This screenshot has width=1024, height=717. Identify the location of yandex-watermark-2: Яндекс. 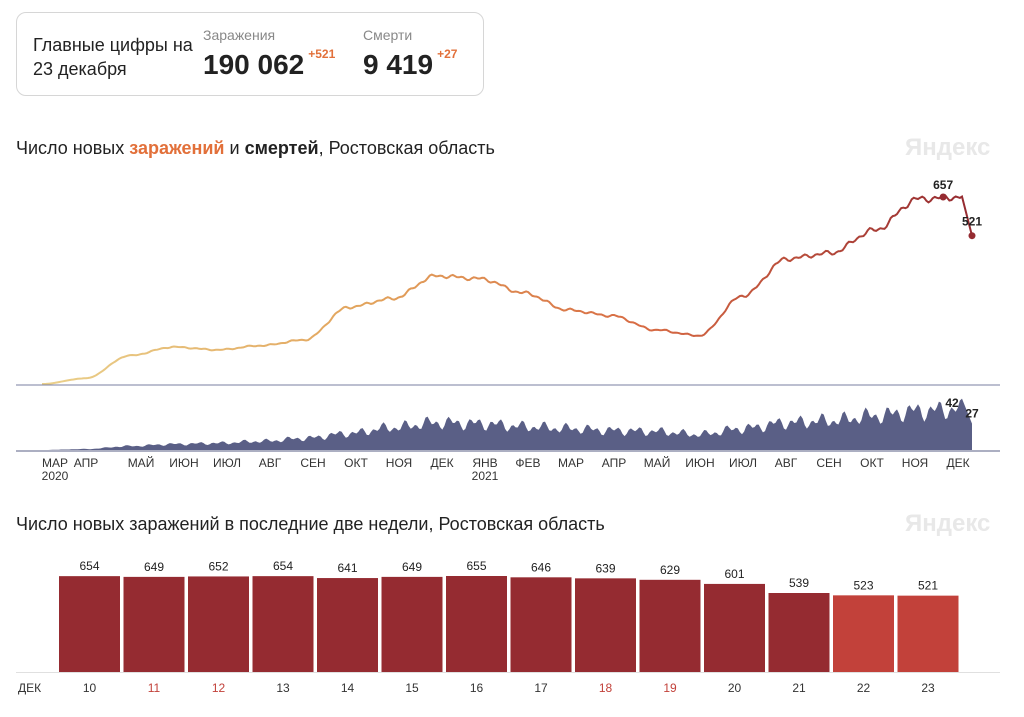
(948, 523).